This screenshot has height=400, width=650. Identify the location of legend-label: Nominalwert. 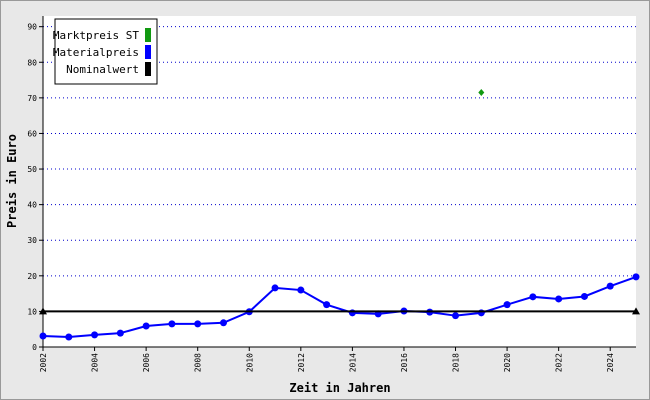
(102, 69).